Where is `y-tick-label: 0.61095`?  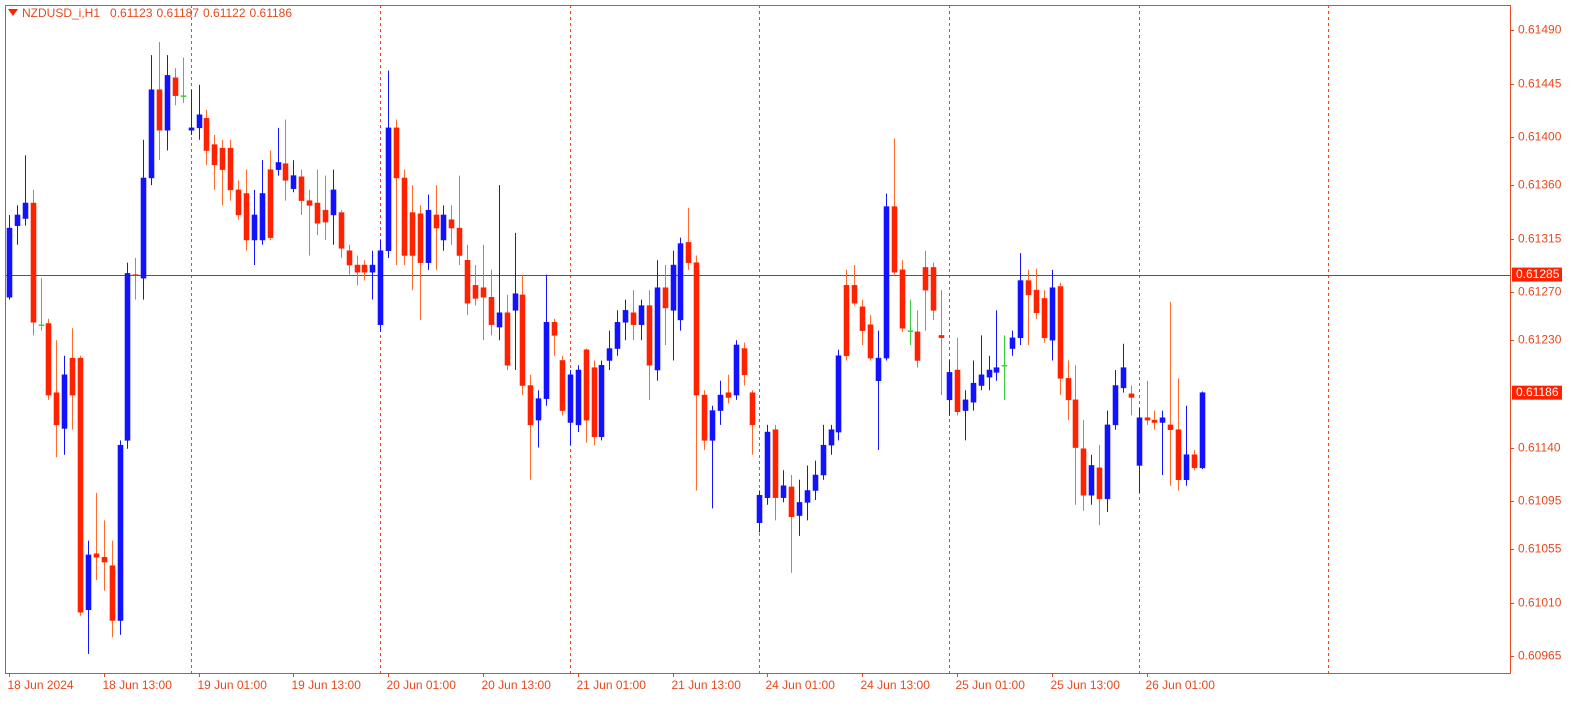 y-tick-label: 0.61095 is located at coordinates (1540, 501).